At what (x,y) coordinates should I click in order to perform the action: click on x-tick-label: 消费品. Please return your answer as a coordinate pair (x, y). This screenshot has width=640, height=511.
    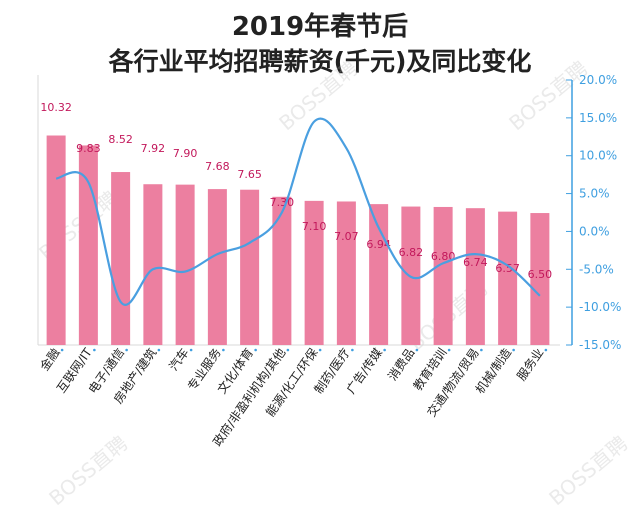
    Looking at the image, I should click on (401, 365).